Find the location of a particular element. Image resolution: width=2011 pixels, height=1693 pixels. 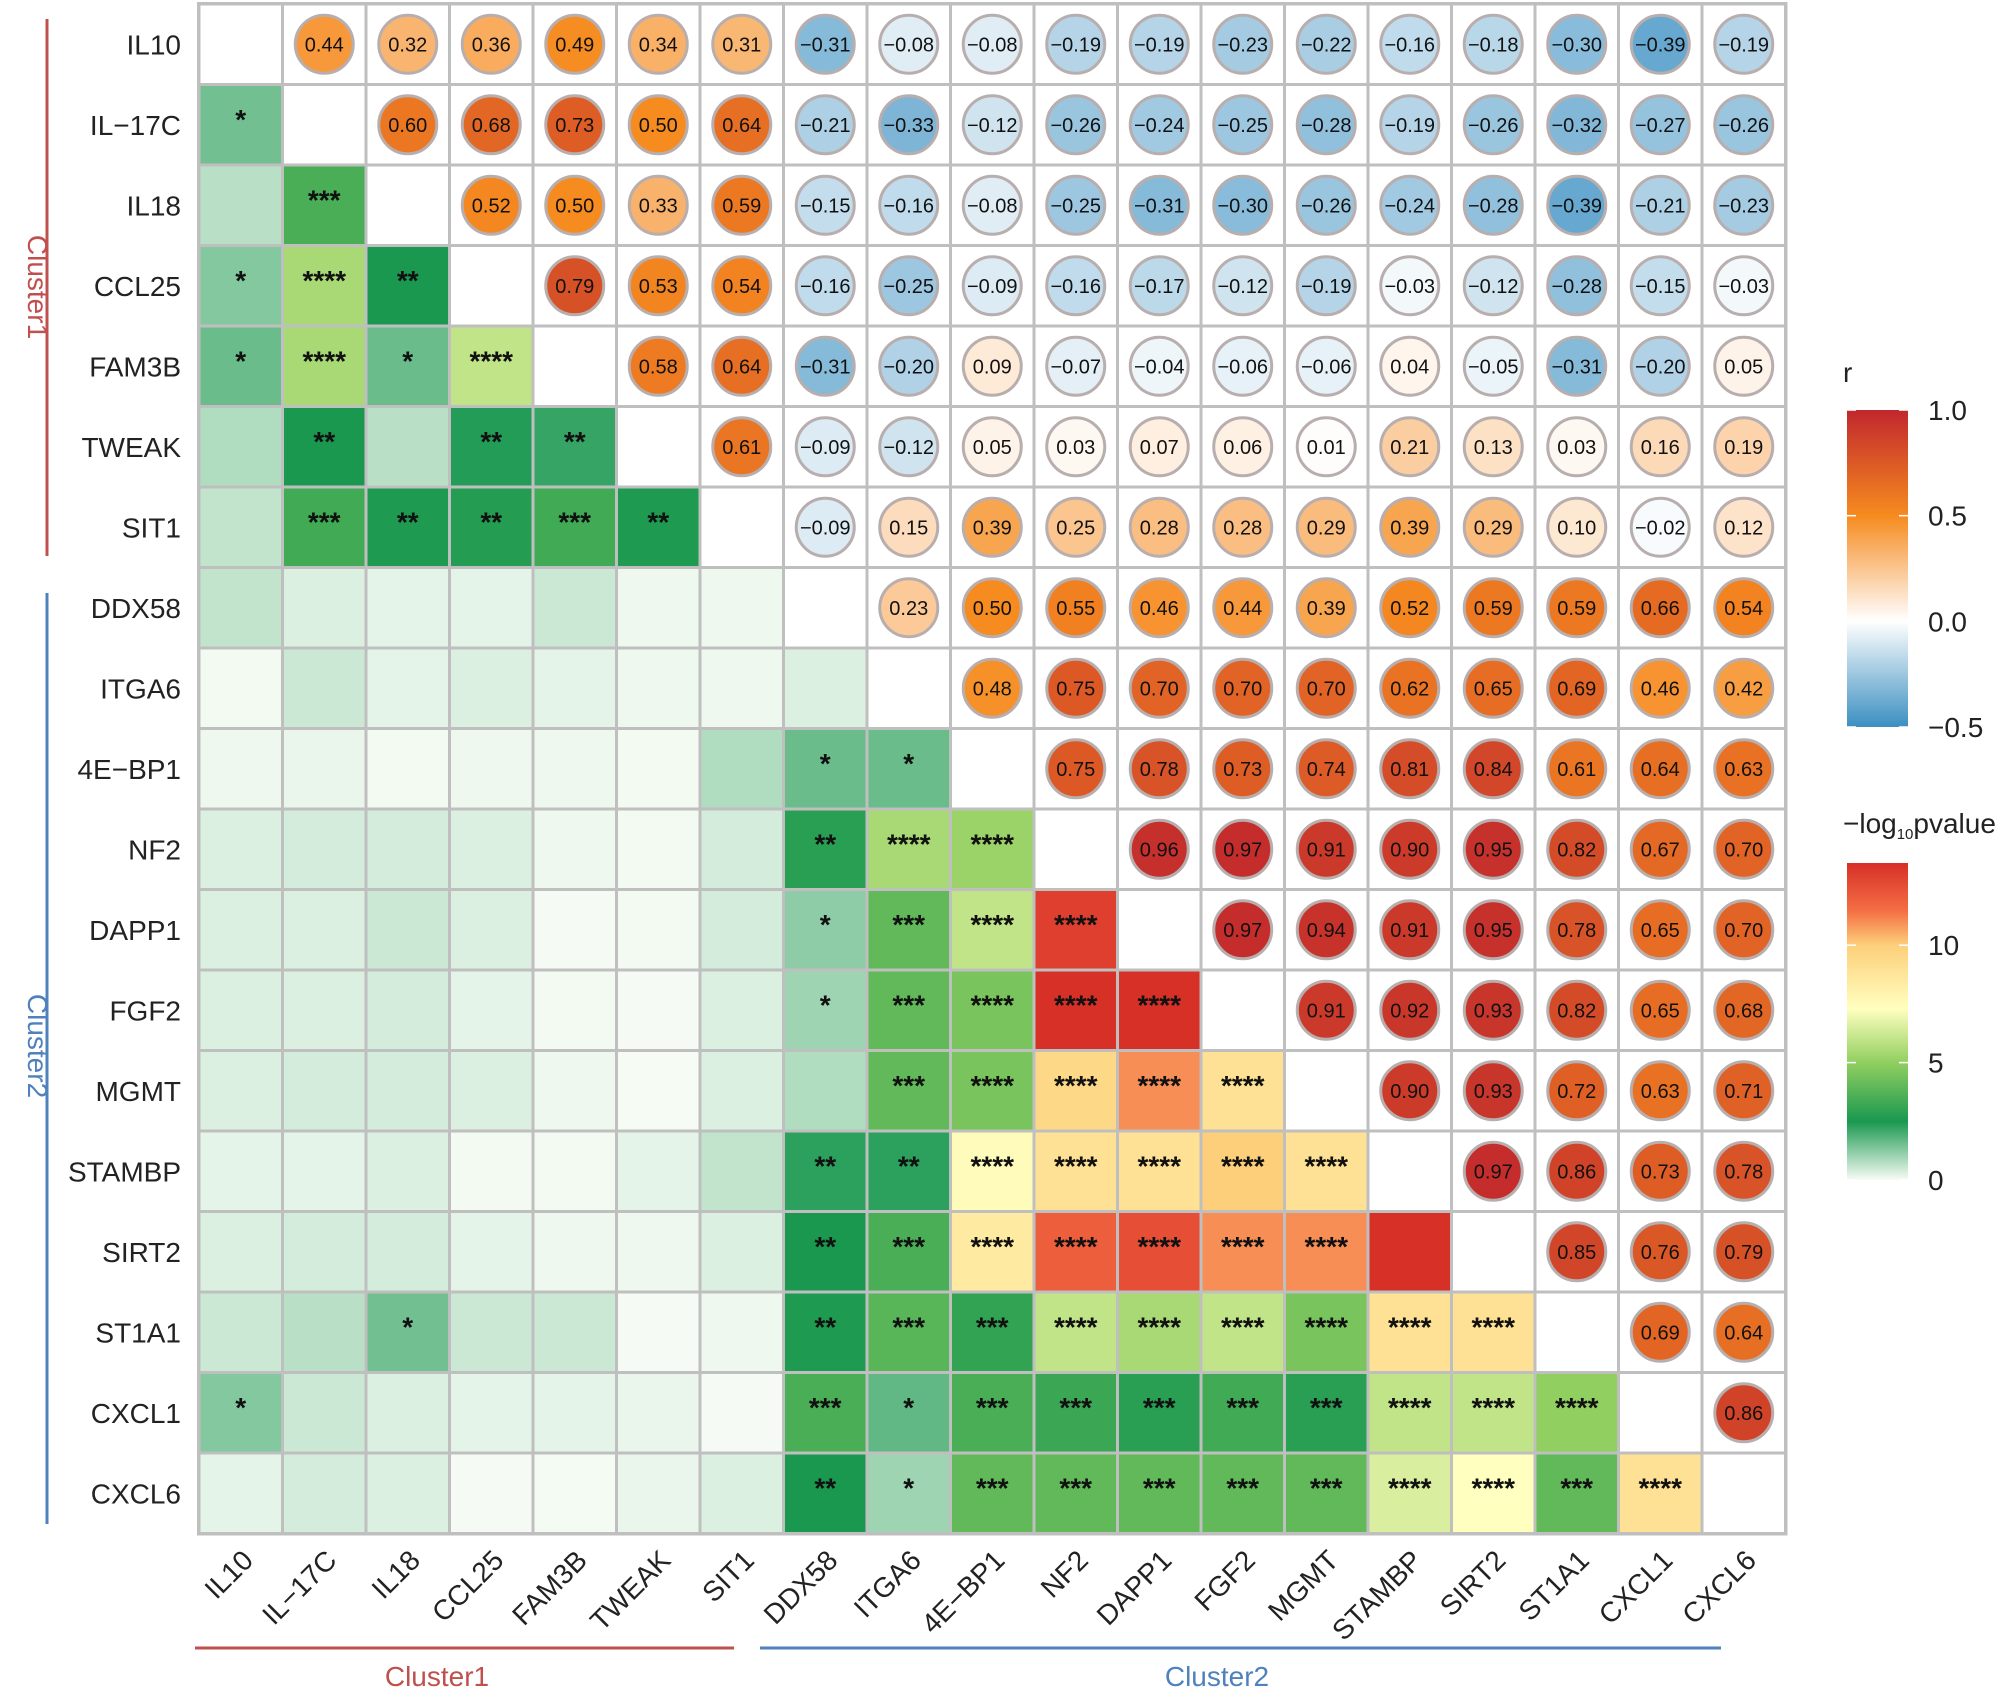

correlation-value: 0.68 is located at coordinates (491, 126).